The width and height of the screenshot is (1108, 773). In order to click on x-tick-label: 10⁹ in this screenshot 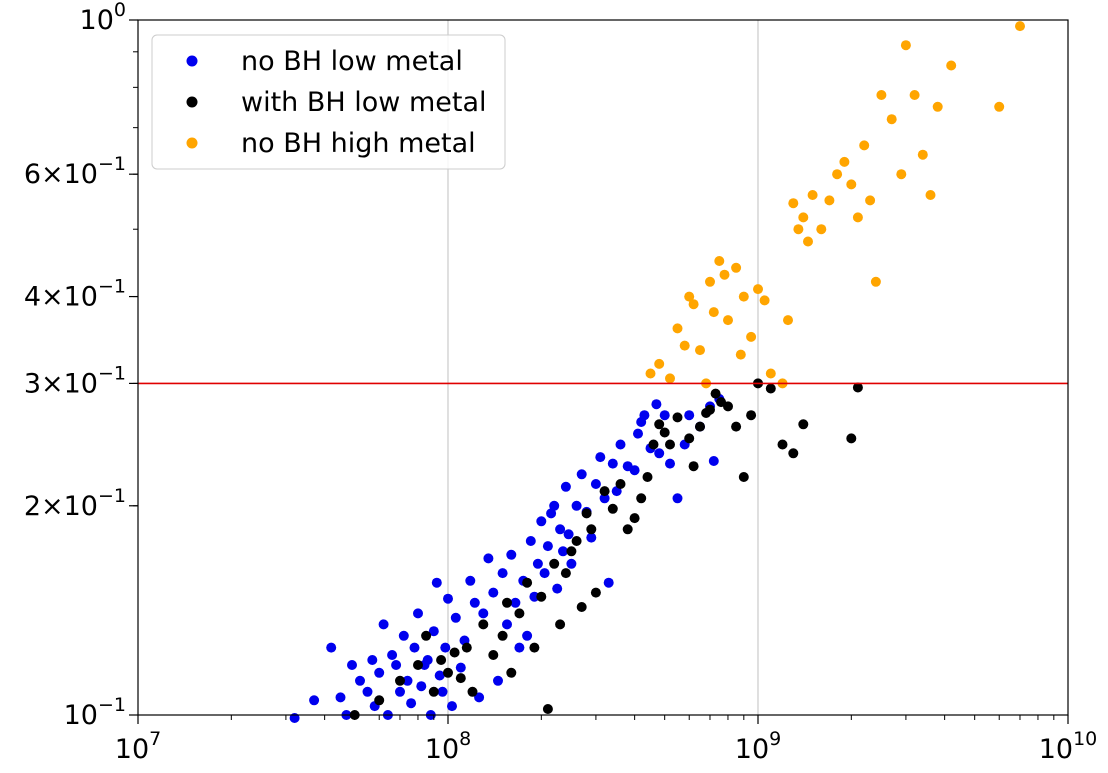, I will do `click(758, 746)`.